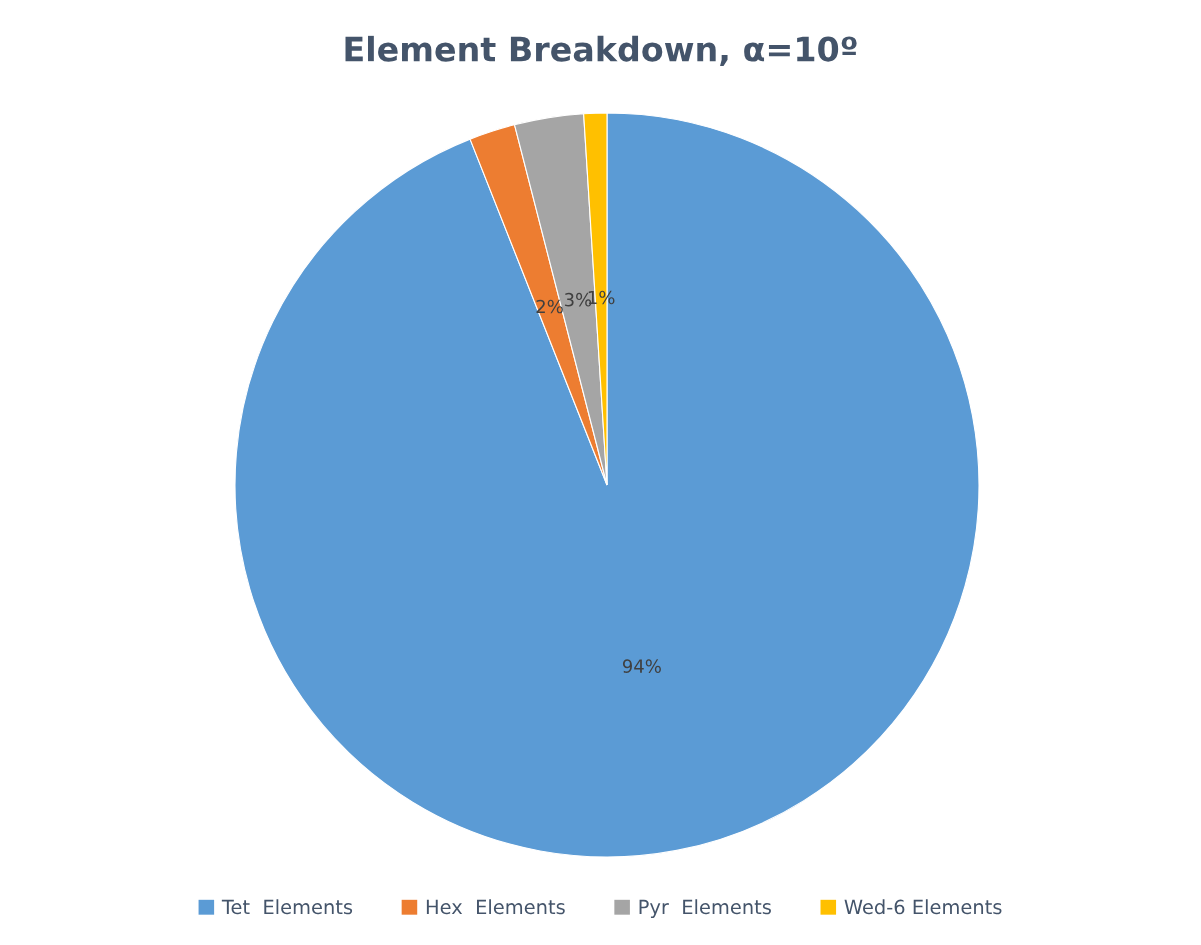  Describe the element at coordinates (495, 907) in the screenshot. I see `legend-label: Hex Elements` at that location.